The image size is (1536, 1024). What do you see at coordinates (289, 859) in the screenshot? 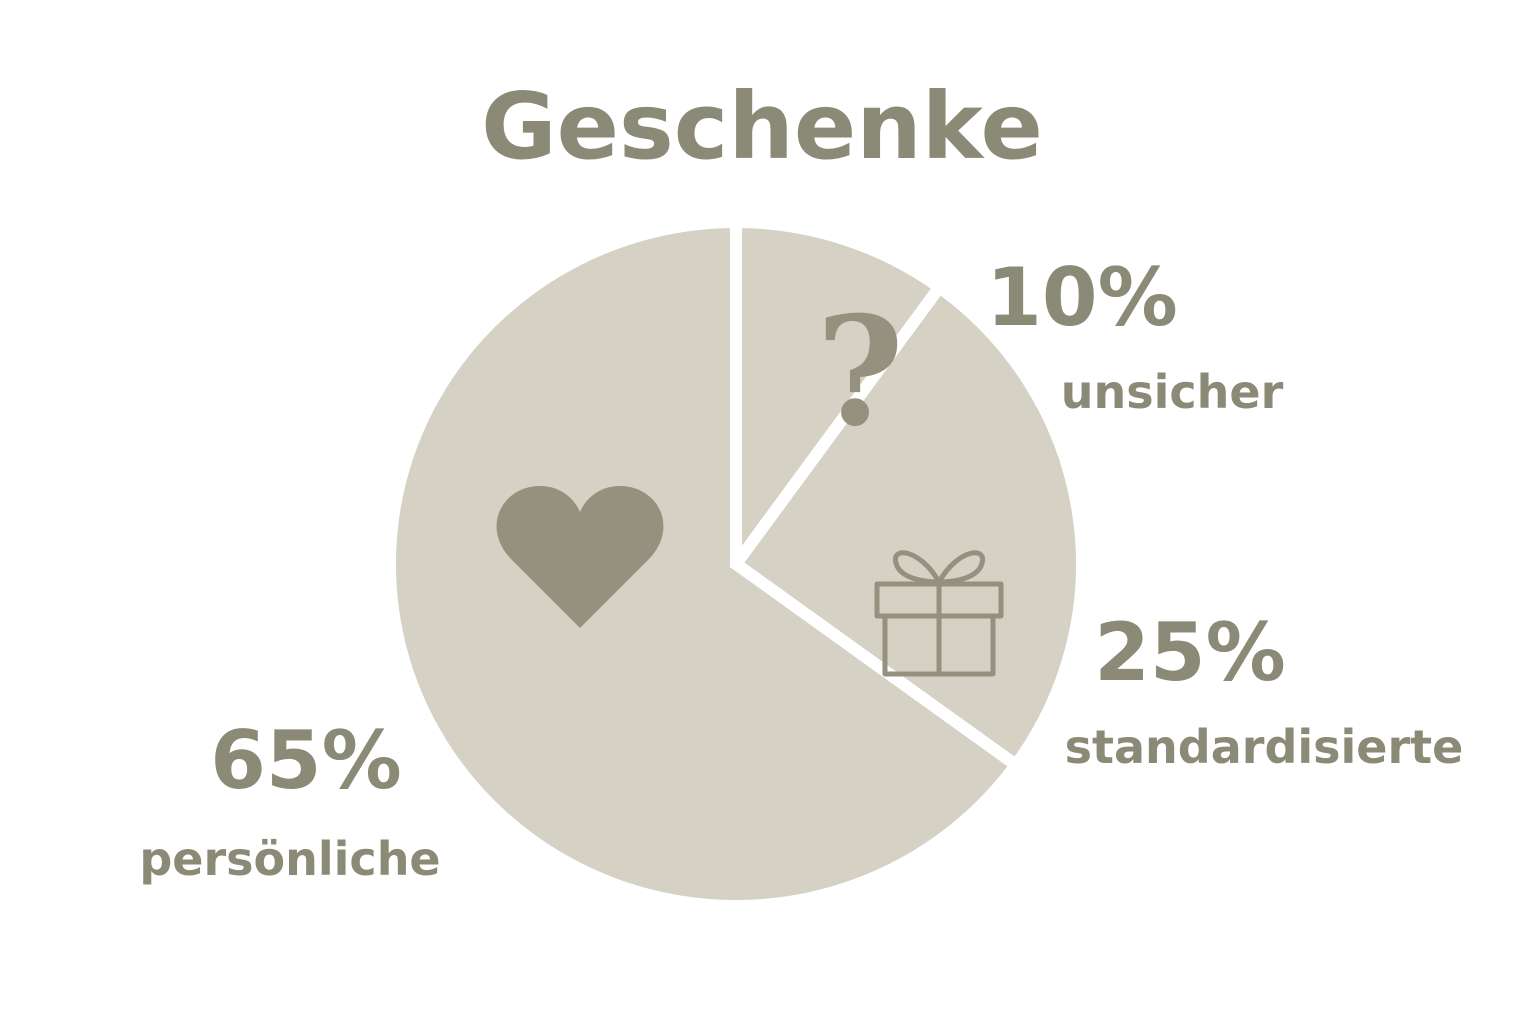
I see `slice-category-label: persönliche` at bounding box center [289, 859].